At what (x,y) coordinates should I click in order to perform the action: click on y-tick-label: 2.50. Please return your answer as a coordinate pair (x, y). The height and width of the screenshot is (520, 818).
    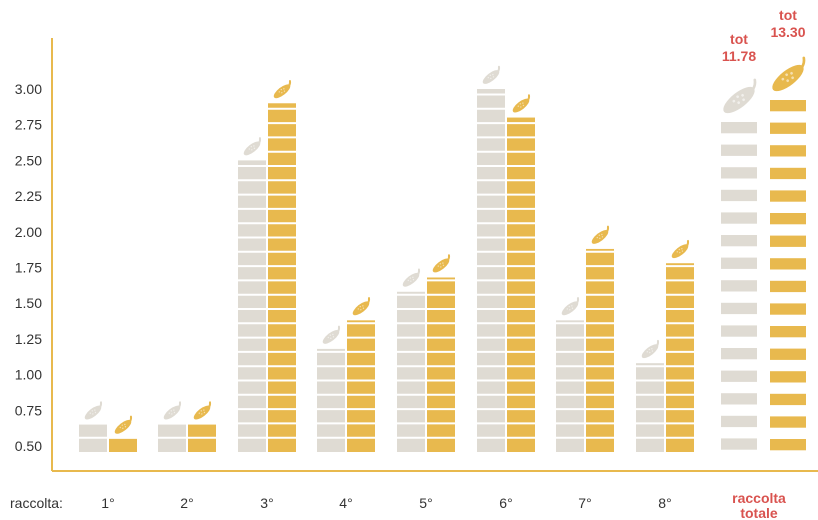
    Looking at the image, I should click on (28, 160).